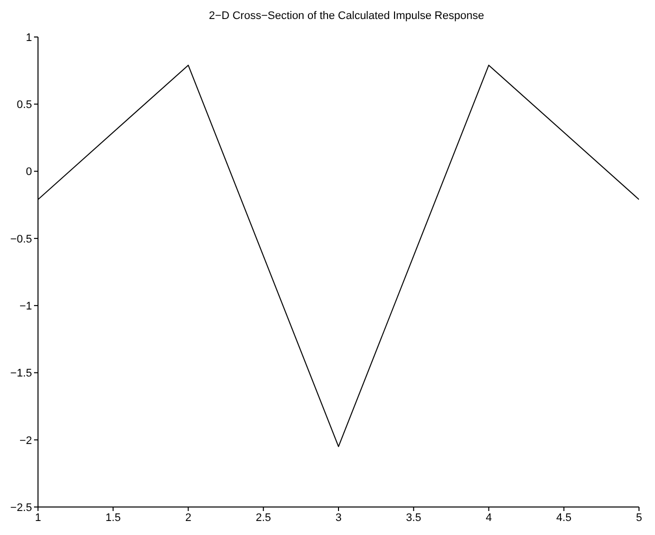 The image size is (655, 535). Describe the element at coordinates (21, 374) in the screenshot. I see `y-tick-label: −1.5` at that location.